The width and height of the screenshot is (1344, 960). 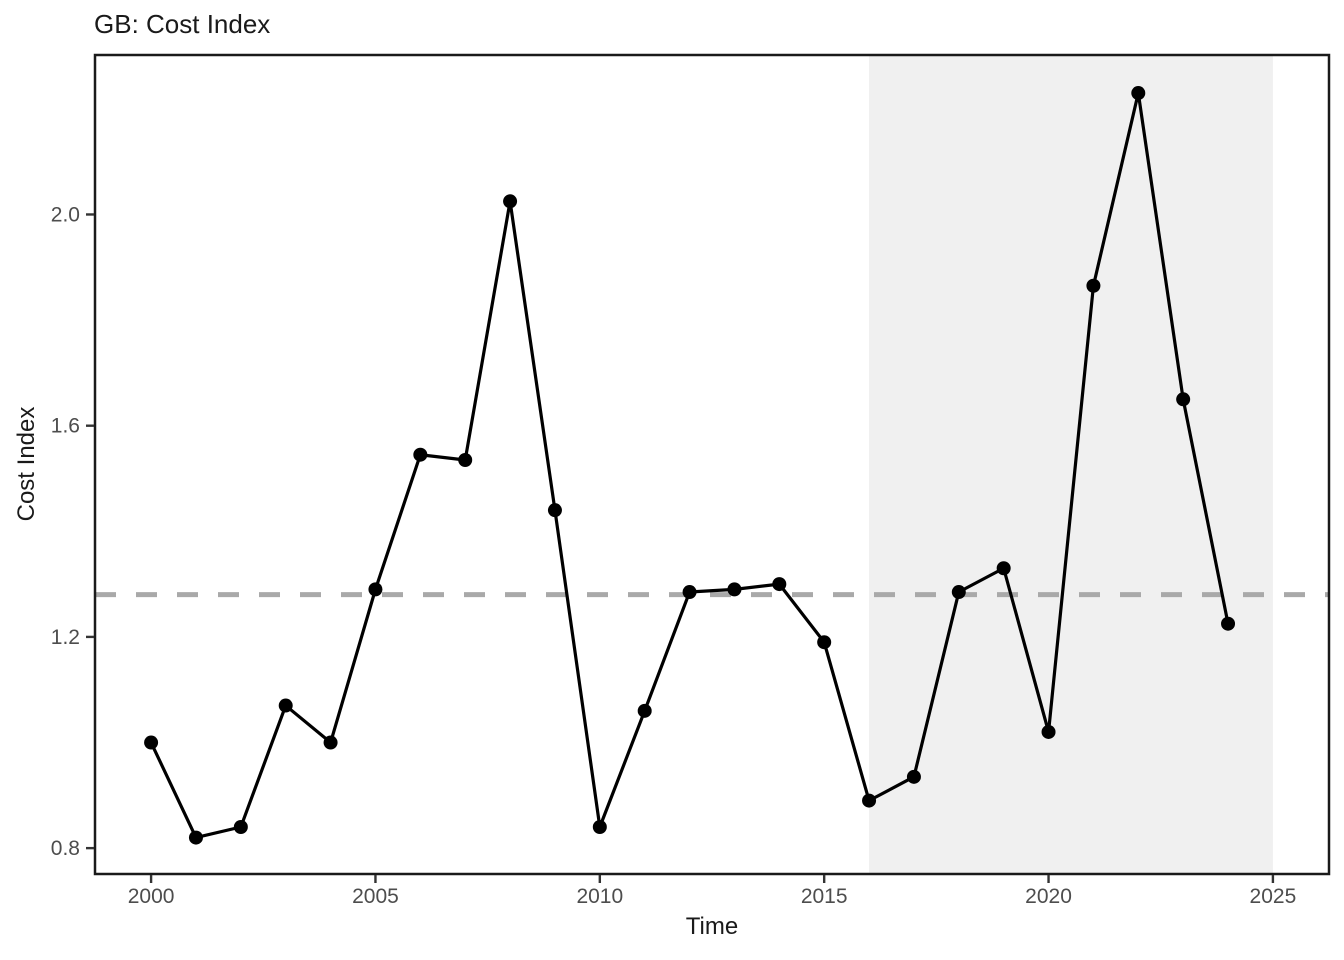 What do you see at coordinates (712, 926) in the screenshot?
I see `x-axis-title: Time` at bounding box center [712, 926].